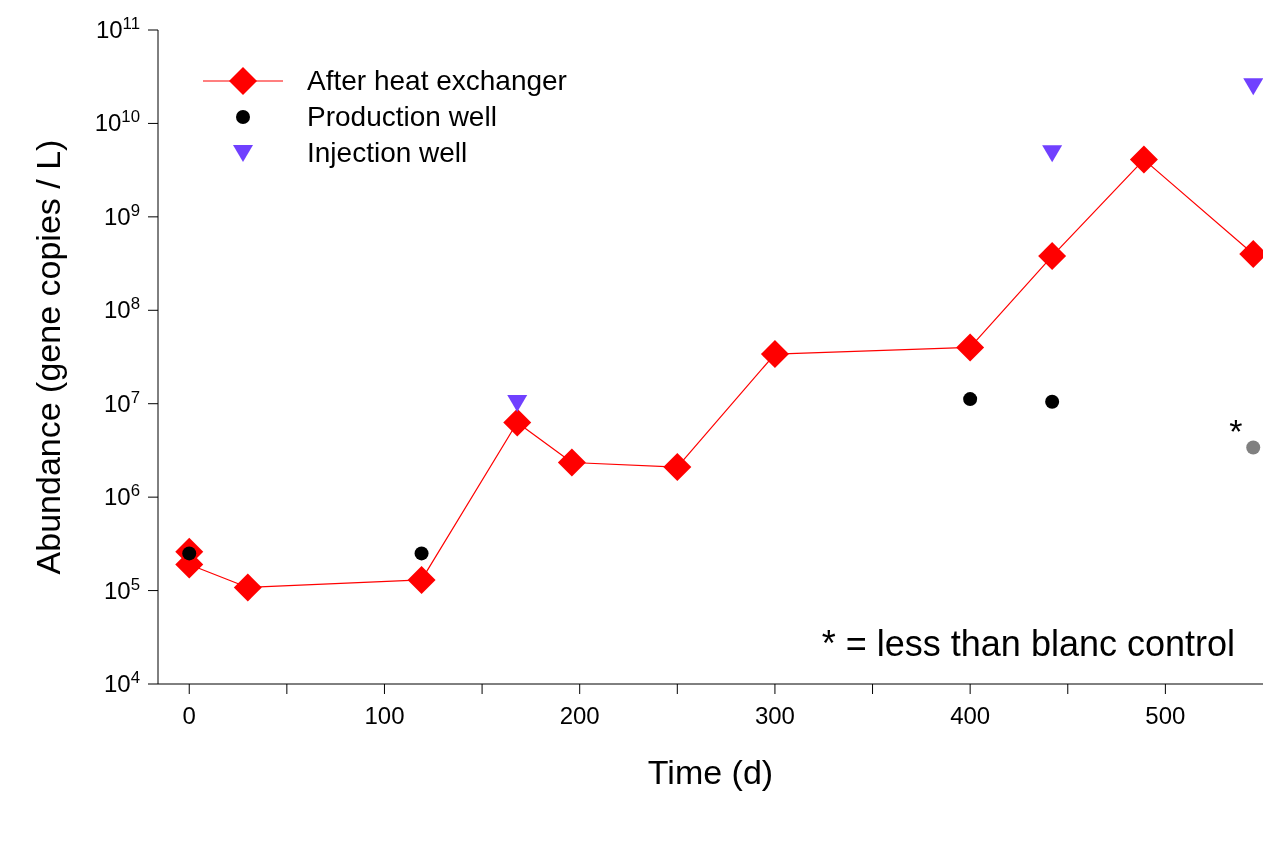  I want to click on y-tick-label: 10$^{7}$, so click(121, 402).